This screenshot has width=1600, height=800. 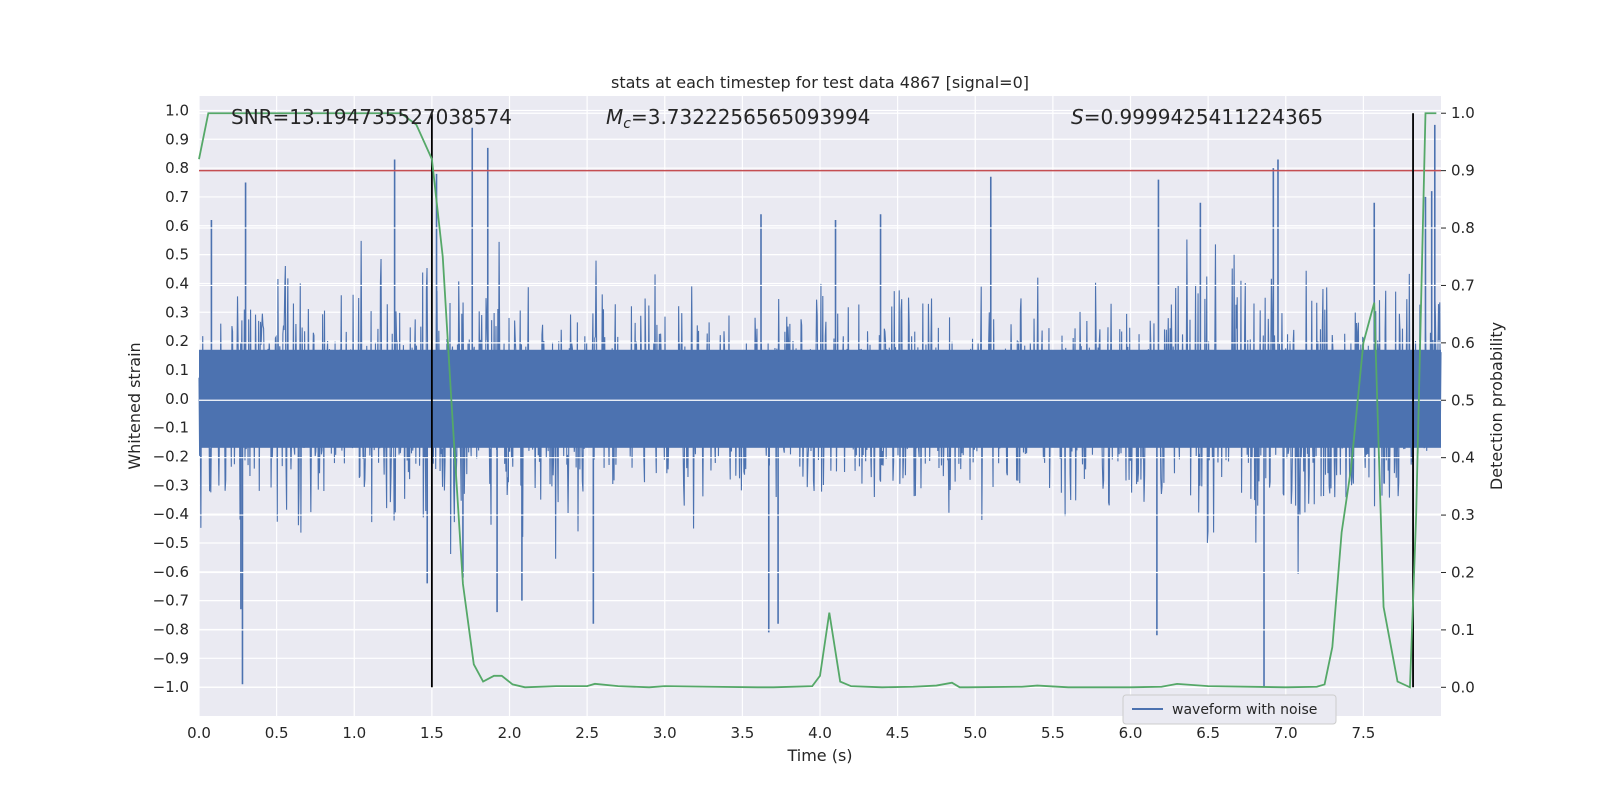 What do you see at coordinates (1203, 117) in the screenshot?
I see `s-value: =0.9999425411224365` at bounding box center [1203, 117].